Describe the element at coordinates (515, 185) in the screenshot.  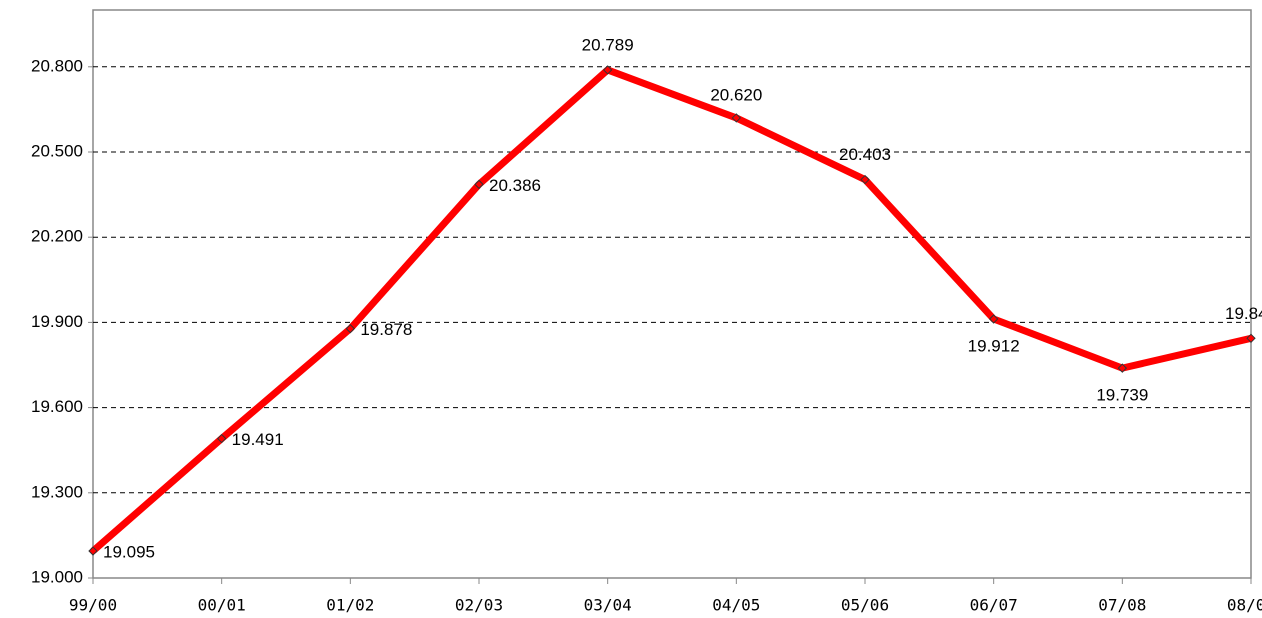
I see `data-label: 20.386` at that location.